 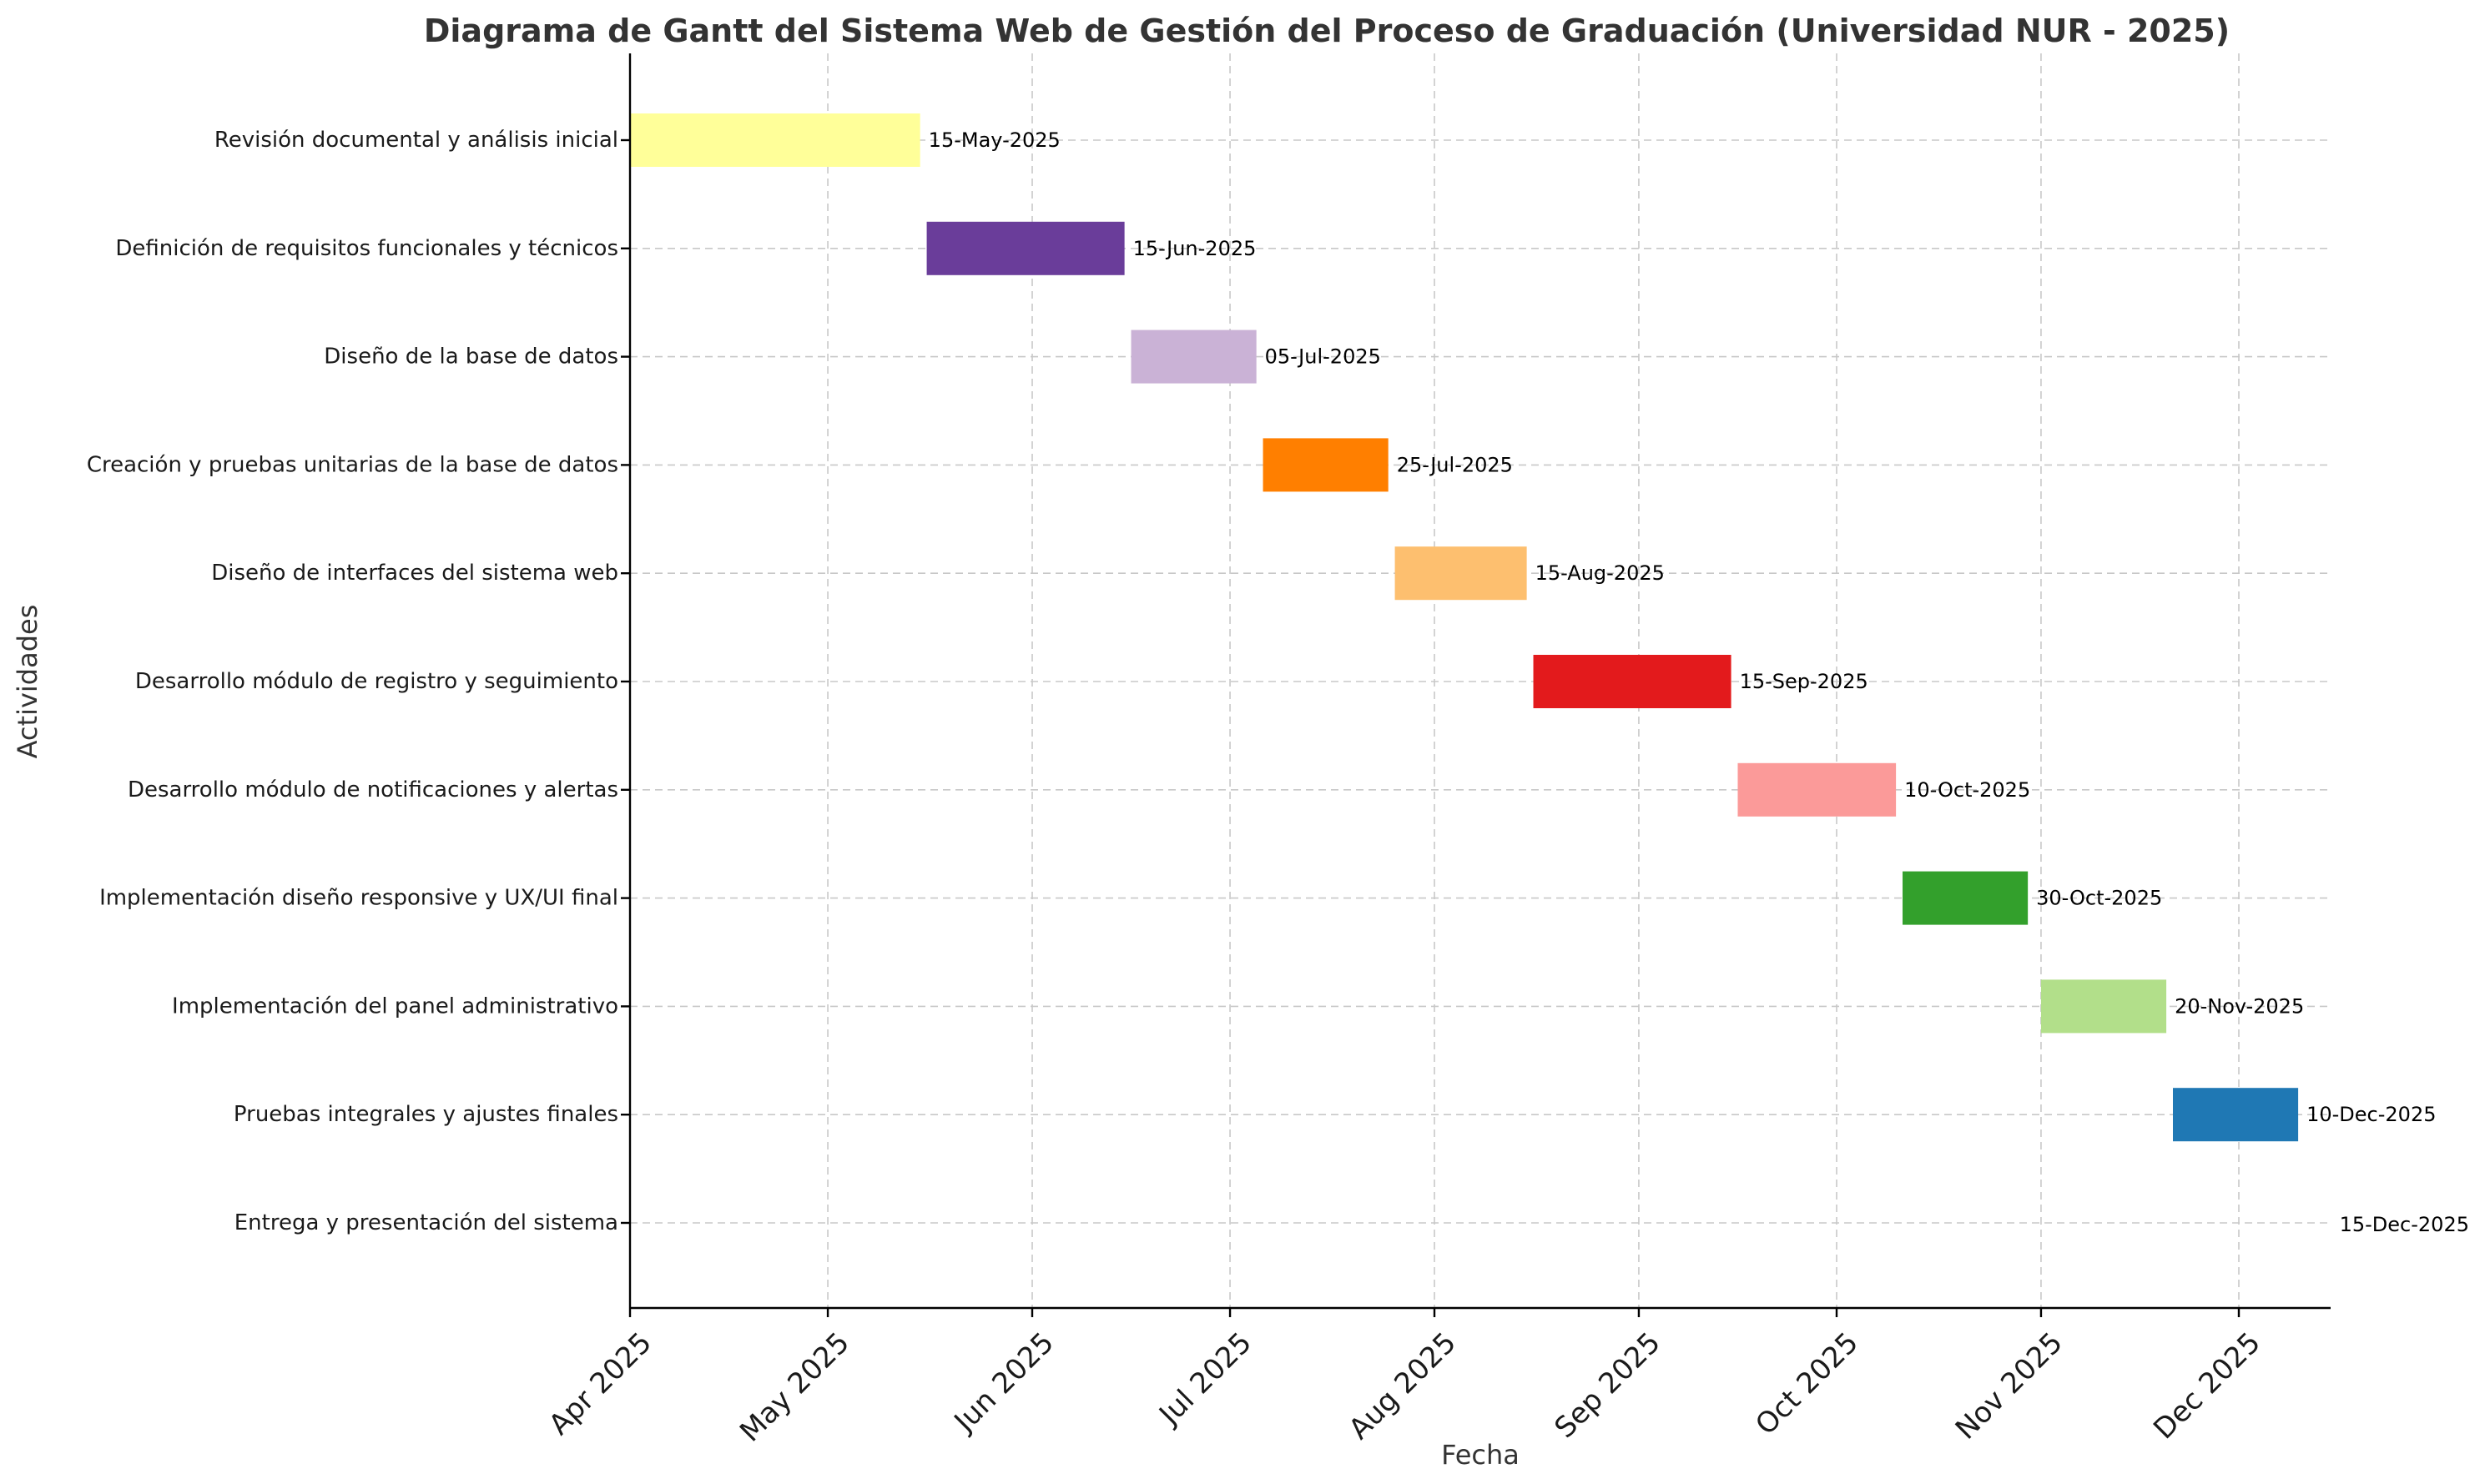 I want to click on end-date-label: 15-May-2025, so click(x=995, y=140).